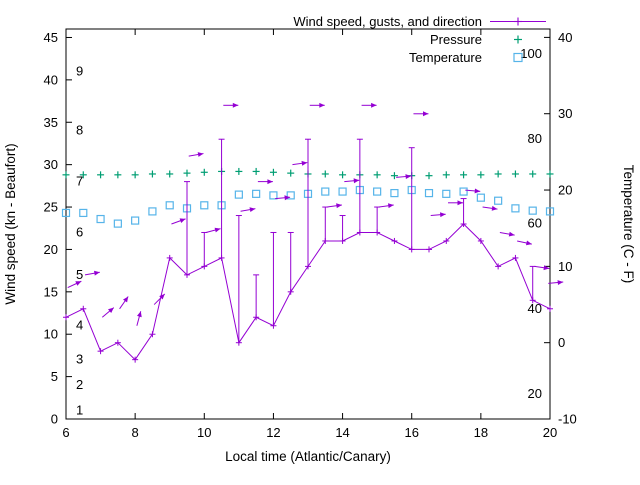 The width and height of the screenshot is (640, 485). What do you see at coordinates (79, 410) in the screenshot?
I see `svg-text: 1` at bounding box center [79, 410].